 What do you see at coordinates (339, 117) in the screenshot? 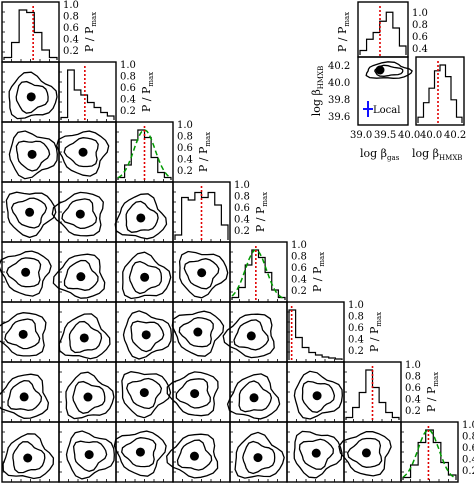
I see `inset-ytick-label: 39.6` at bounding box center [339, 117].